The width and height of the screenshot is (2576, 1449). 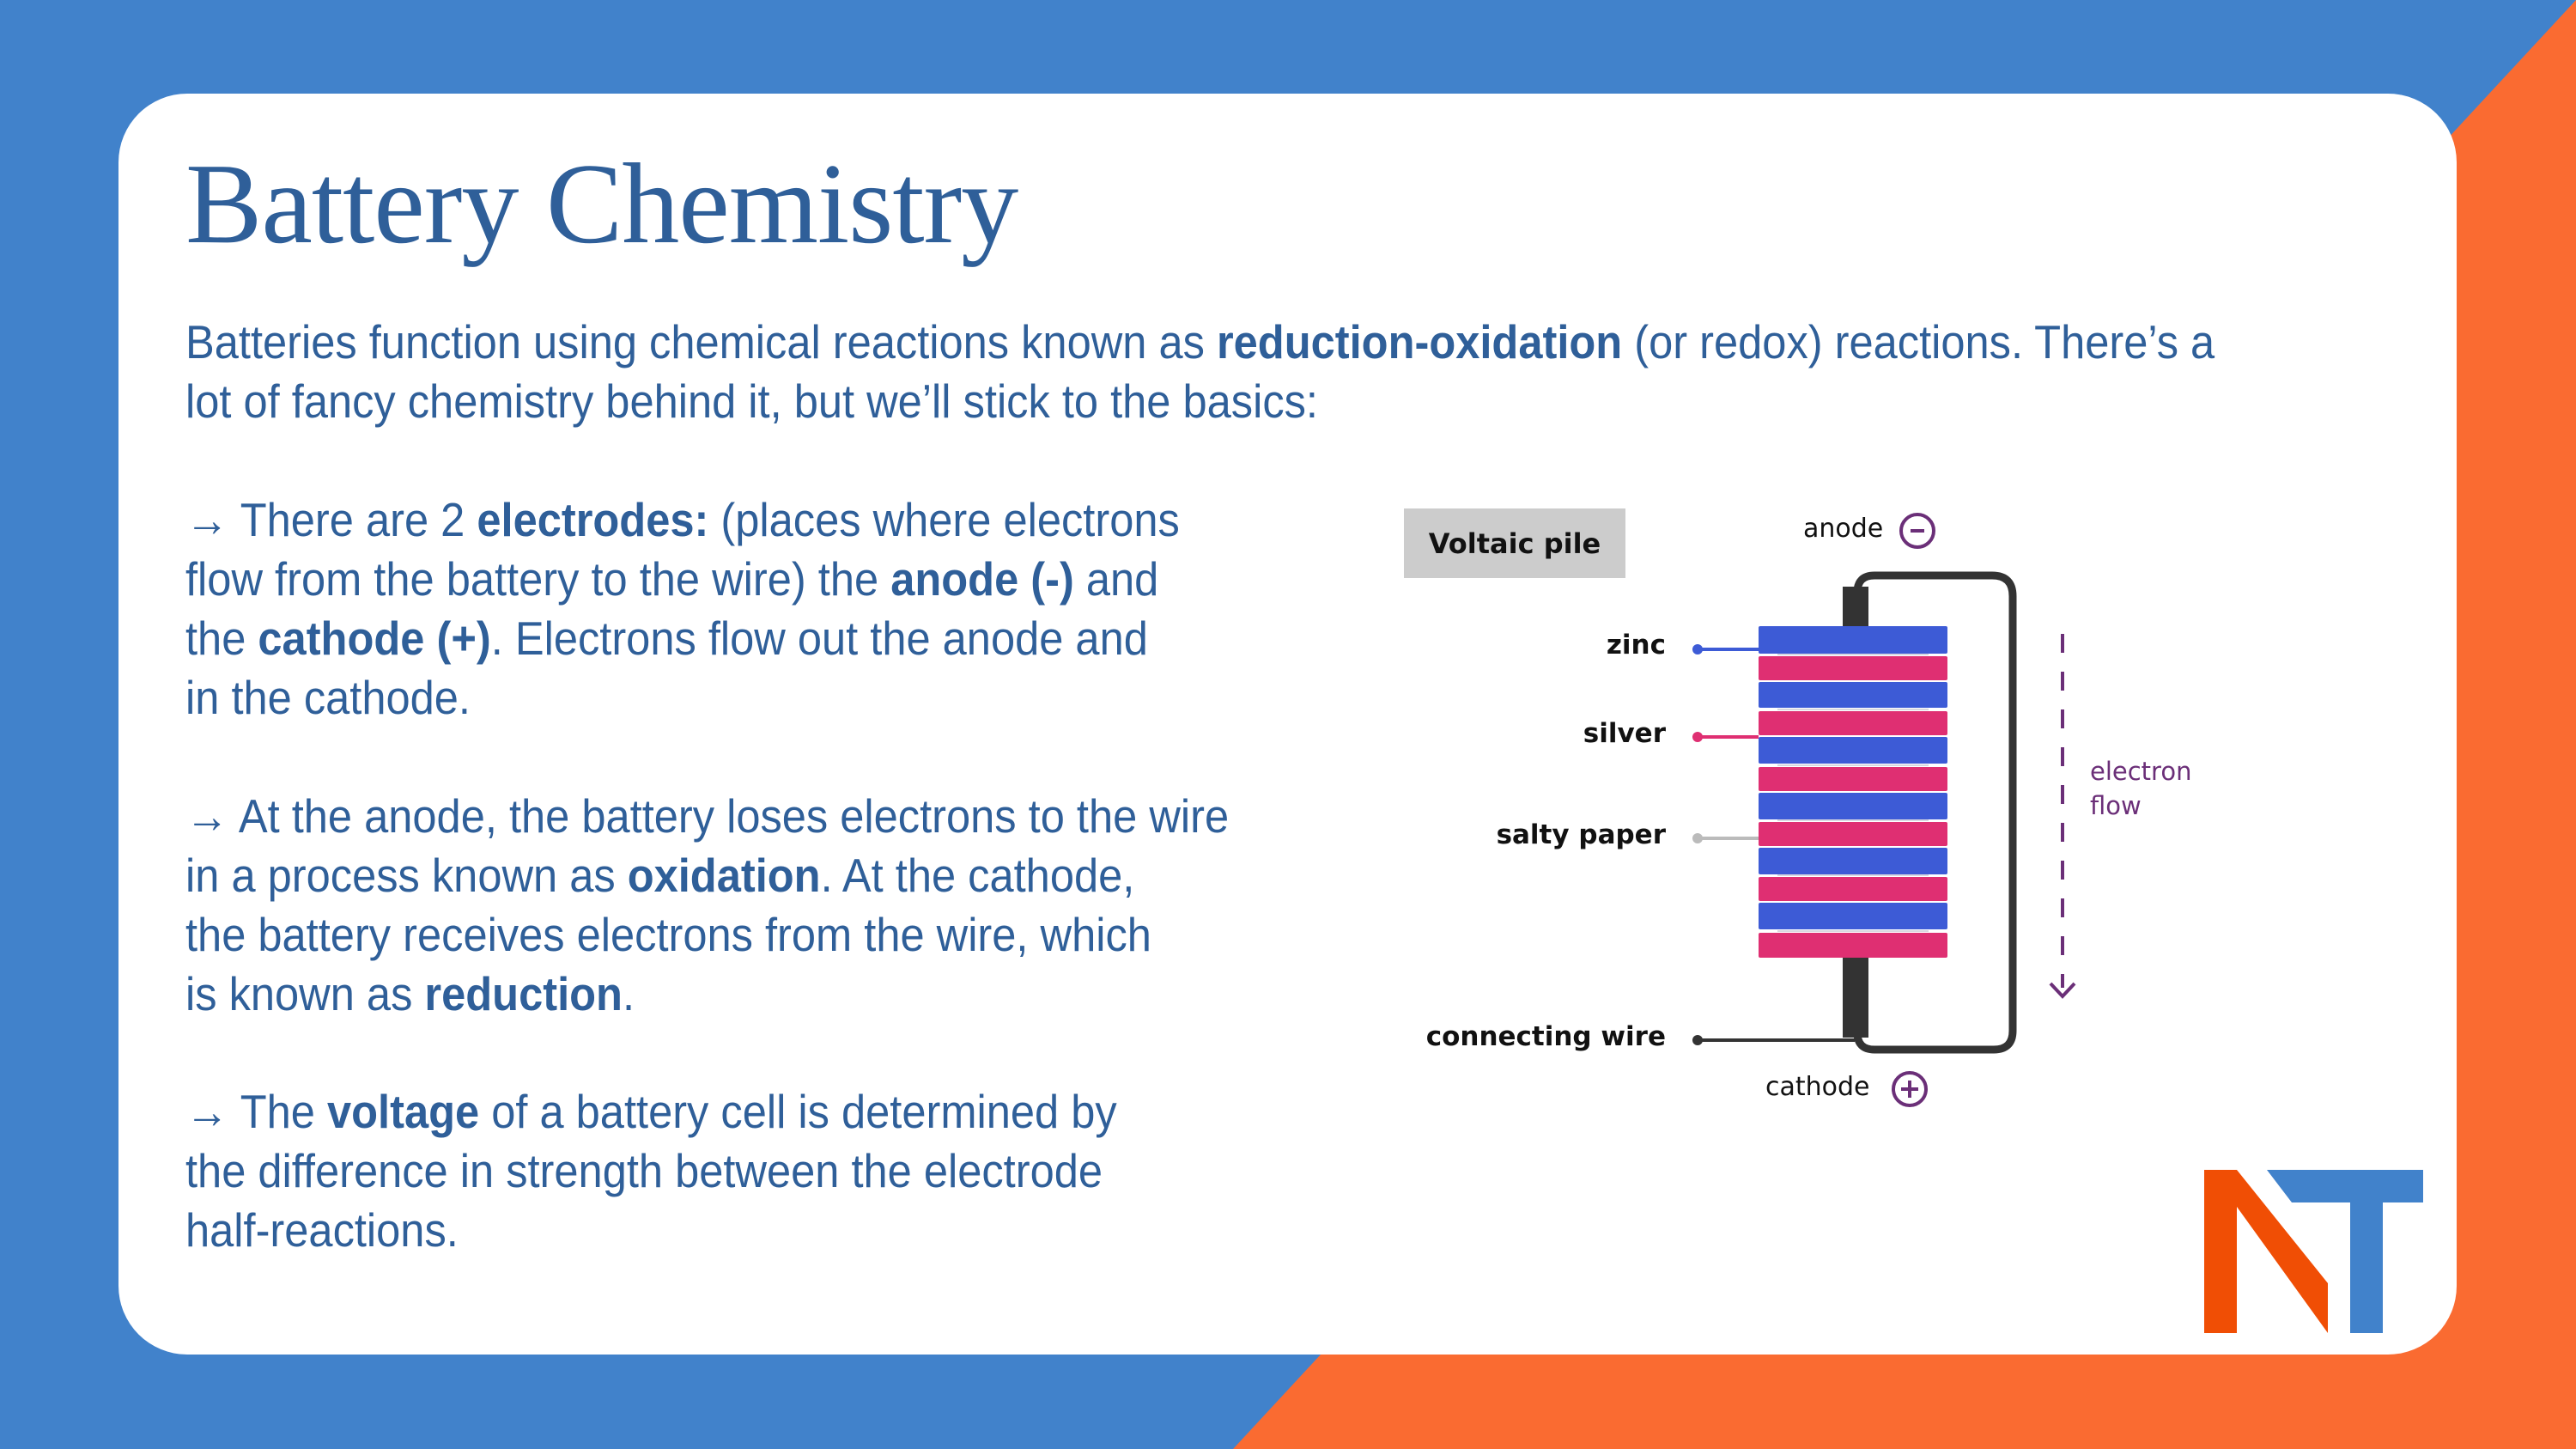 I want to click on electron-flow-label: electron flow, so click(x=2141, y=788).